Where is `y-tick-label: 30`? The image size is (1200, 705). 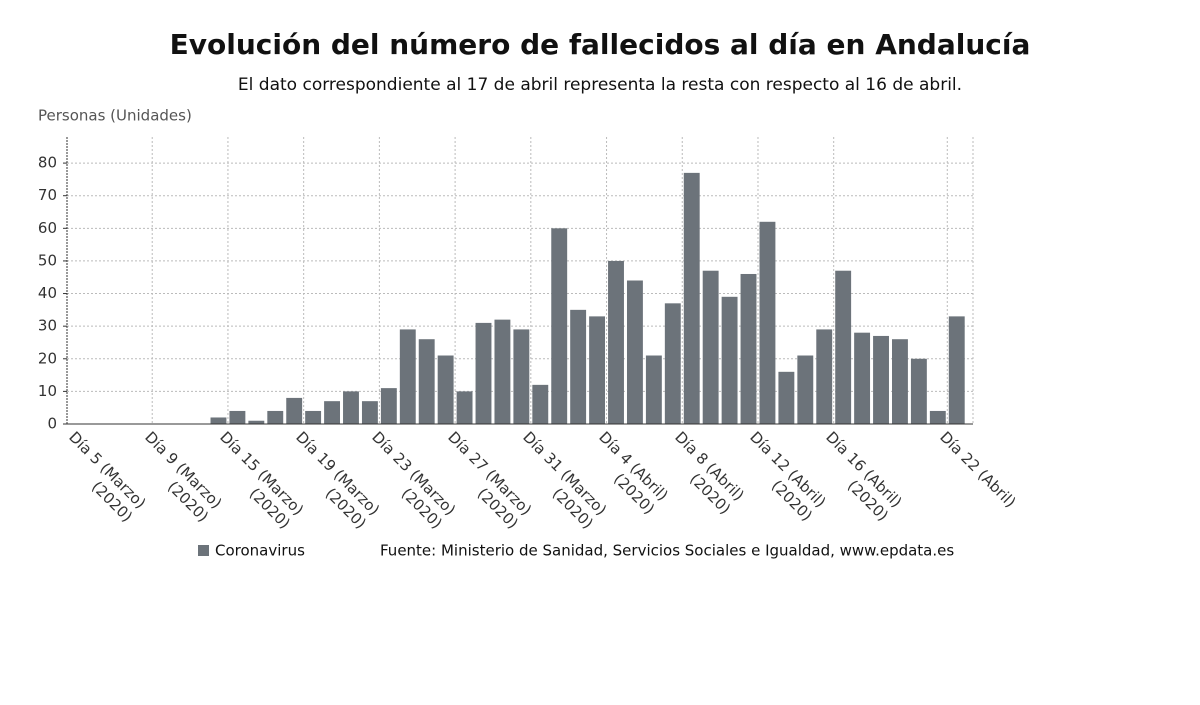
y-tick-label: 30 is located at coordinates (47, 326).